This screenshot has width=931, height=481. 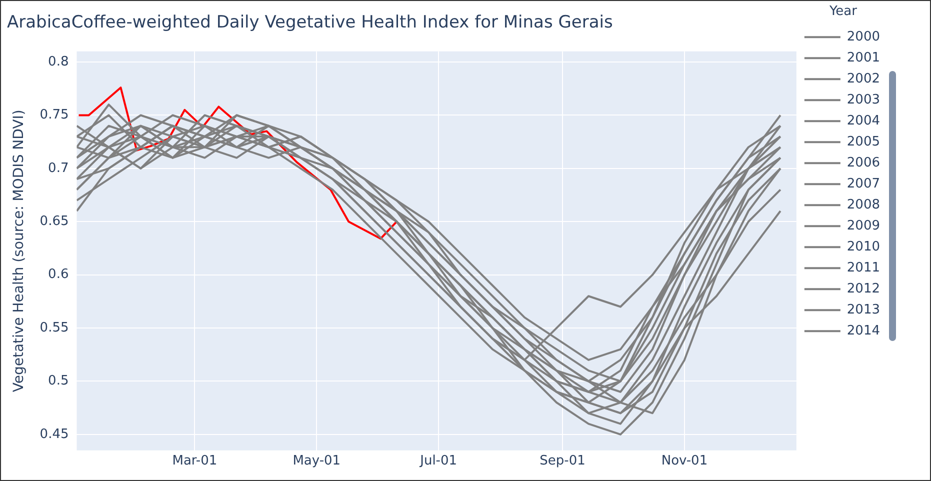 I want to click on legend-title: Year, so click(x=843, y=11).